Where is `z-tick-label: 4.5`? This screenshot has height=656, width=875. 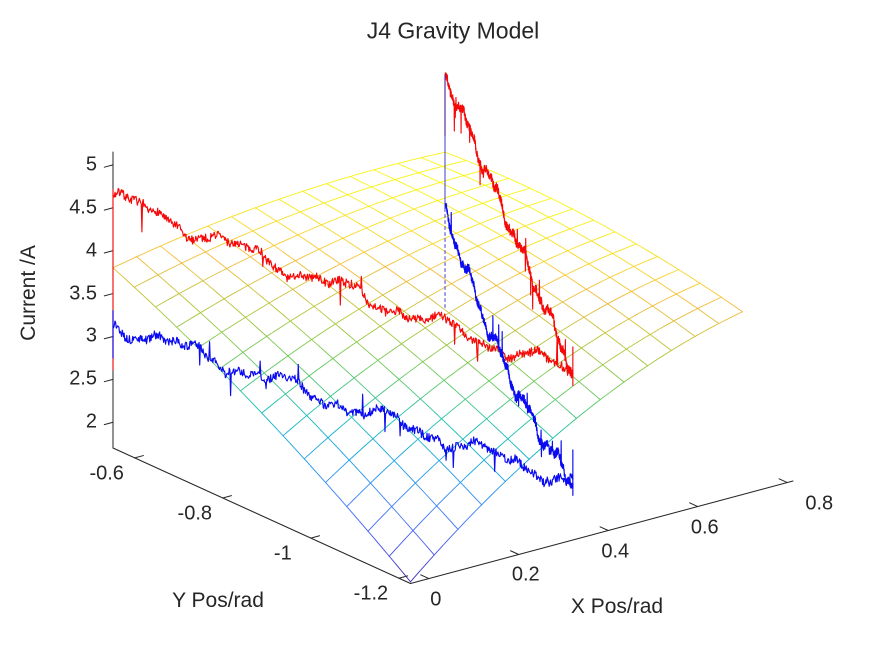 z-tick-label: 4.5 is located at coordinates (83, 207).